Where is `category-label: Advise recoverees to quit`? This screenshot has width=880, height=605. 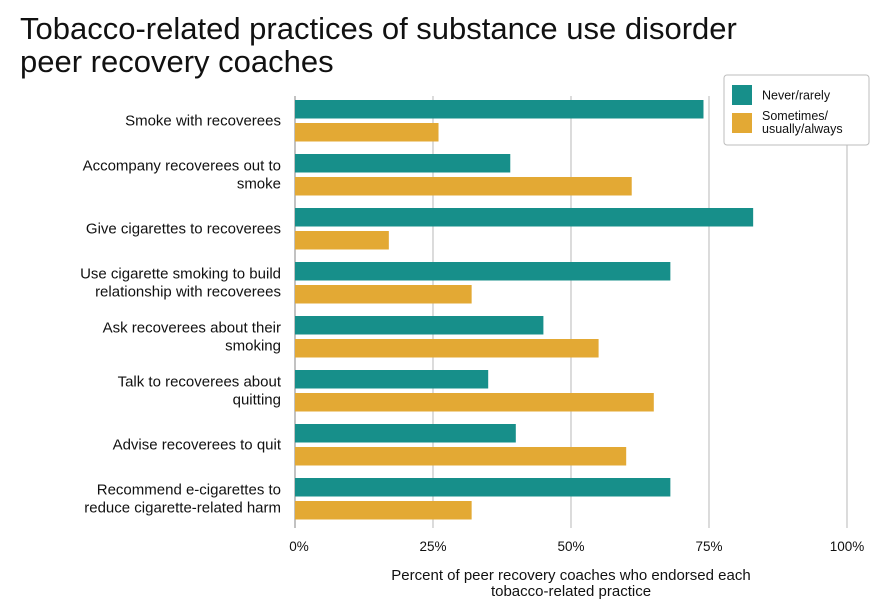
category-label: Advise recoverees to quit is located at coordinates (197, 445).